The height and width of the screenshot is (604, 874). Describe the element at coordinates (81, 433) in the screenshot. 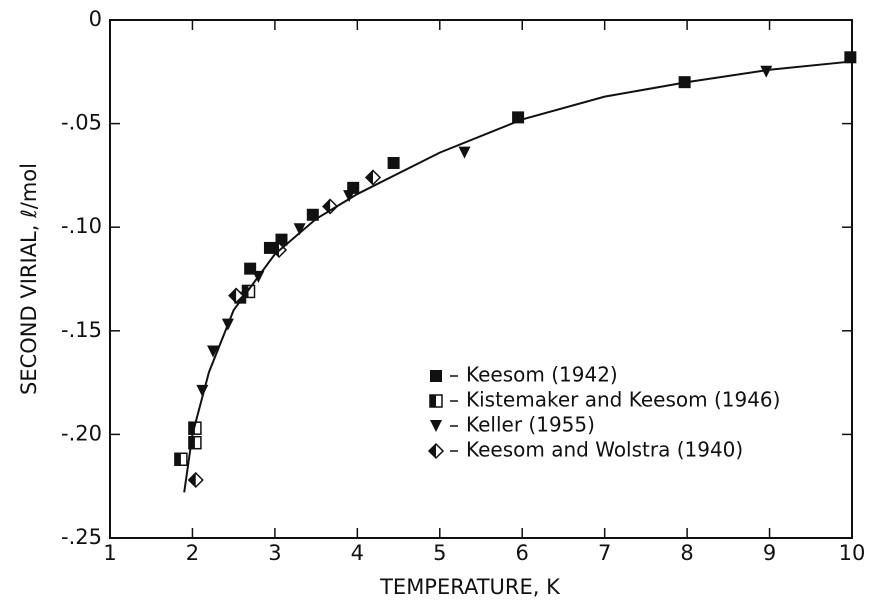

I see `y-tick-label: -.20` at that location.